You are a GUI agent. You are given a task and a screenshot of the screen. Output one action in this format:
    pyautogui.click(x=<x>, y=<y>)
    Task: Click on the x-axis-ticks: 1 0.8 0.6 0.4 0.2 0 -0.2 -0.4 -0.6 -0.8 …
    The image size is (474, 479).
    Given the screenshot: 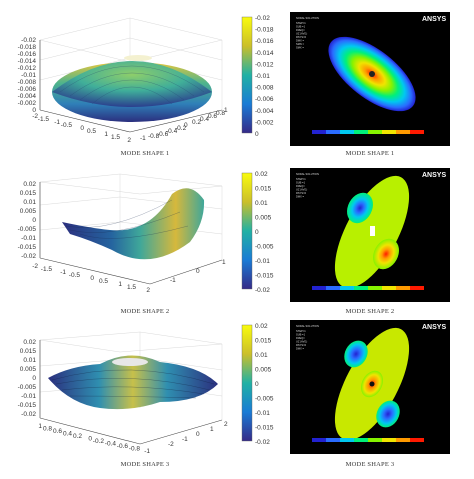 What is the action you would take?
    pyautogui.click(x=94, y=439)
    